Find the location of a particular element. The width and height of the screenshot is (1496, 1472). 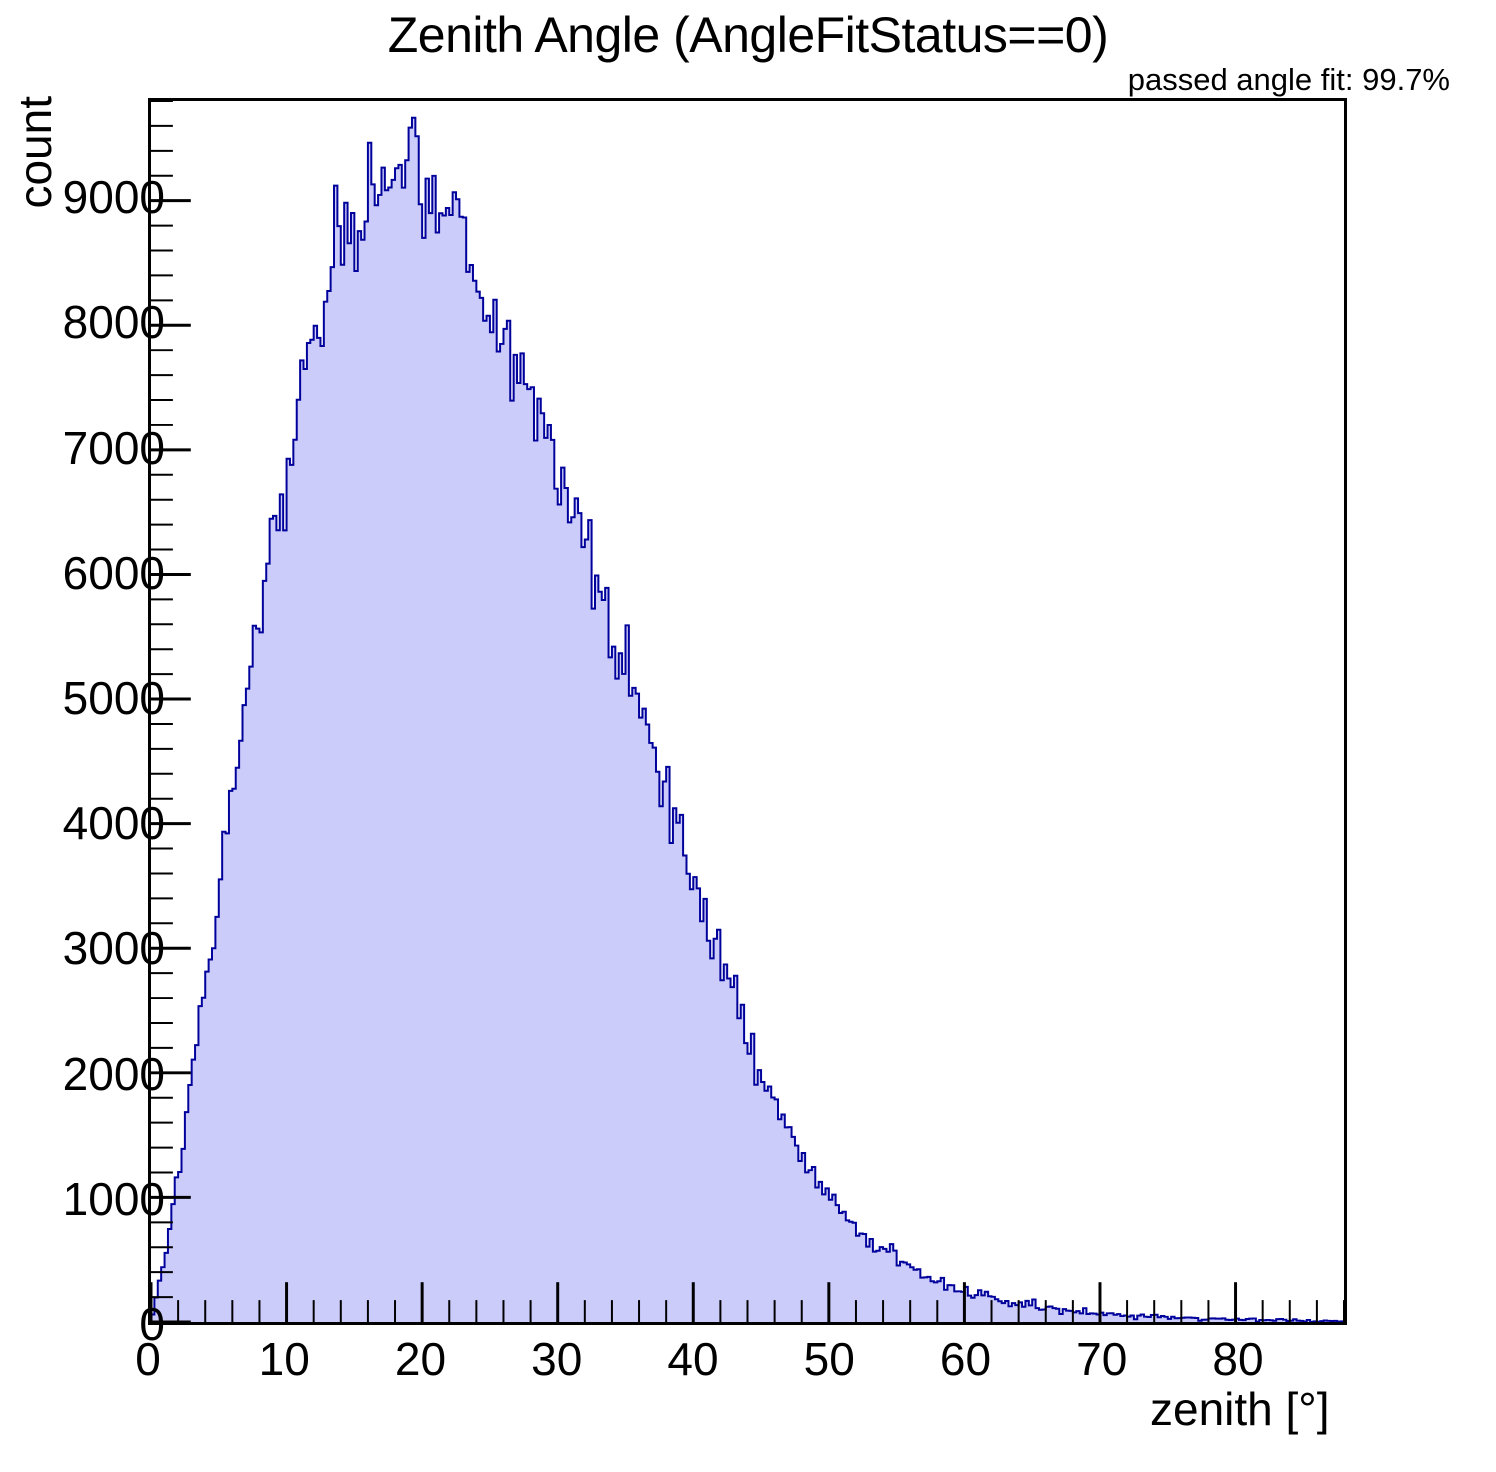

x-tick-label-20: 20 is located at coordinates (420, 1359).